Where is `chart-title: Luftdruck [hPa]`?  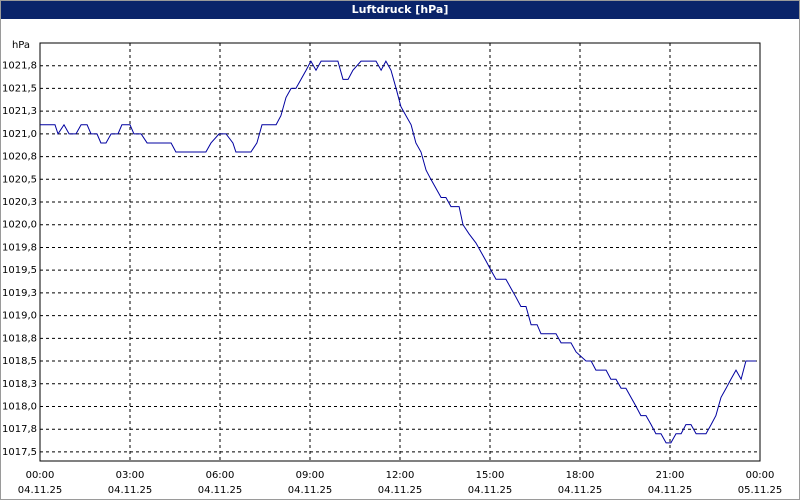
chart-title: Luftdruck [hPa] is located at coordinates (400, 10).